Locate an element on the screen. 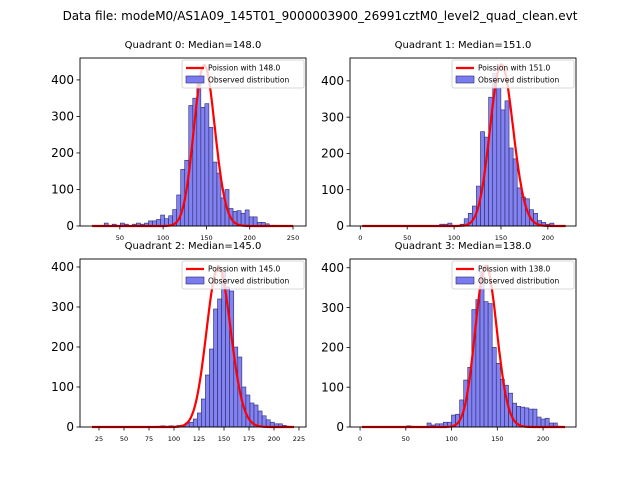  legend: Poission with 138.0 Observed distribution is located at coordinates (513, 275).